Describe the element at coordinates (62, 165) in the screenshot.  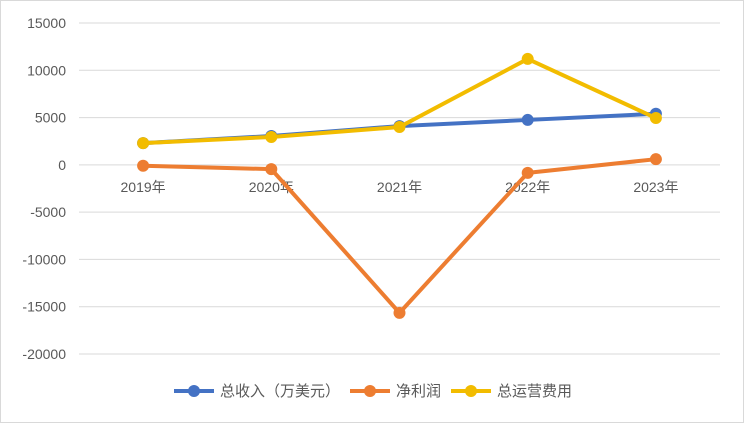
I see `y-tick-label: 0` at that location.